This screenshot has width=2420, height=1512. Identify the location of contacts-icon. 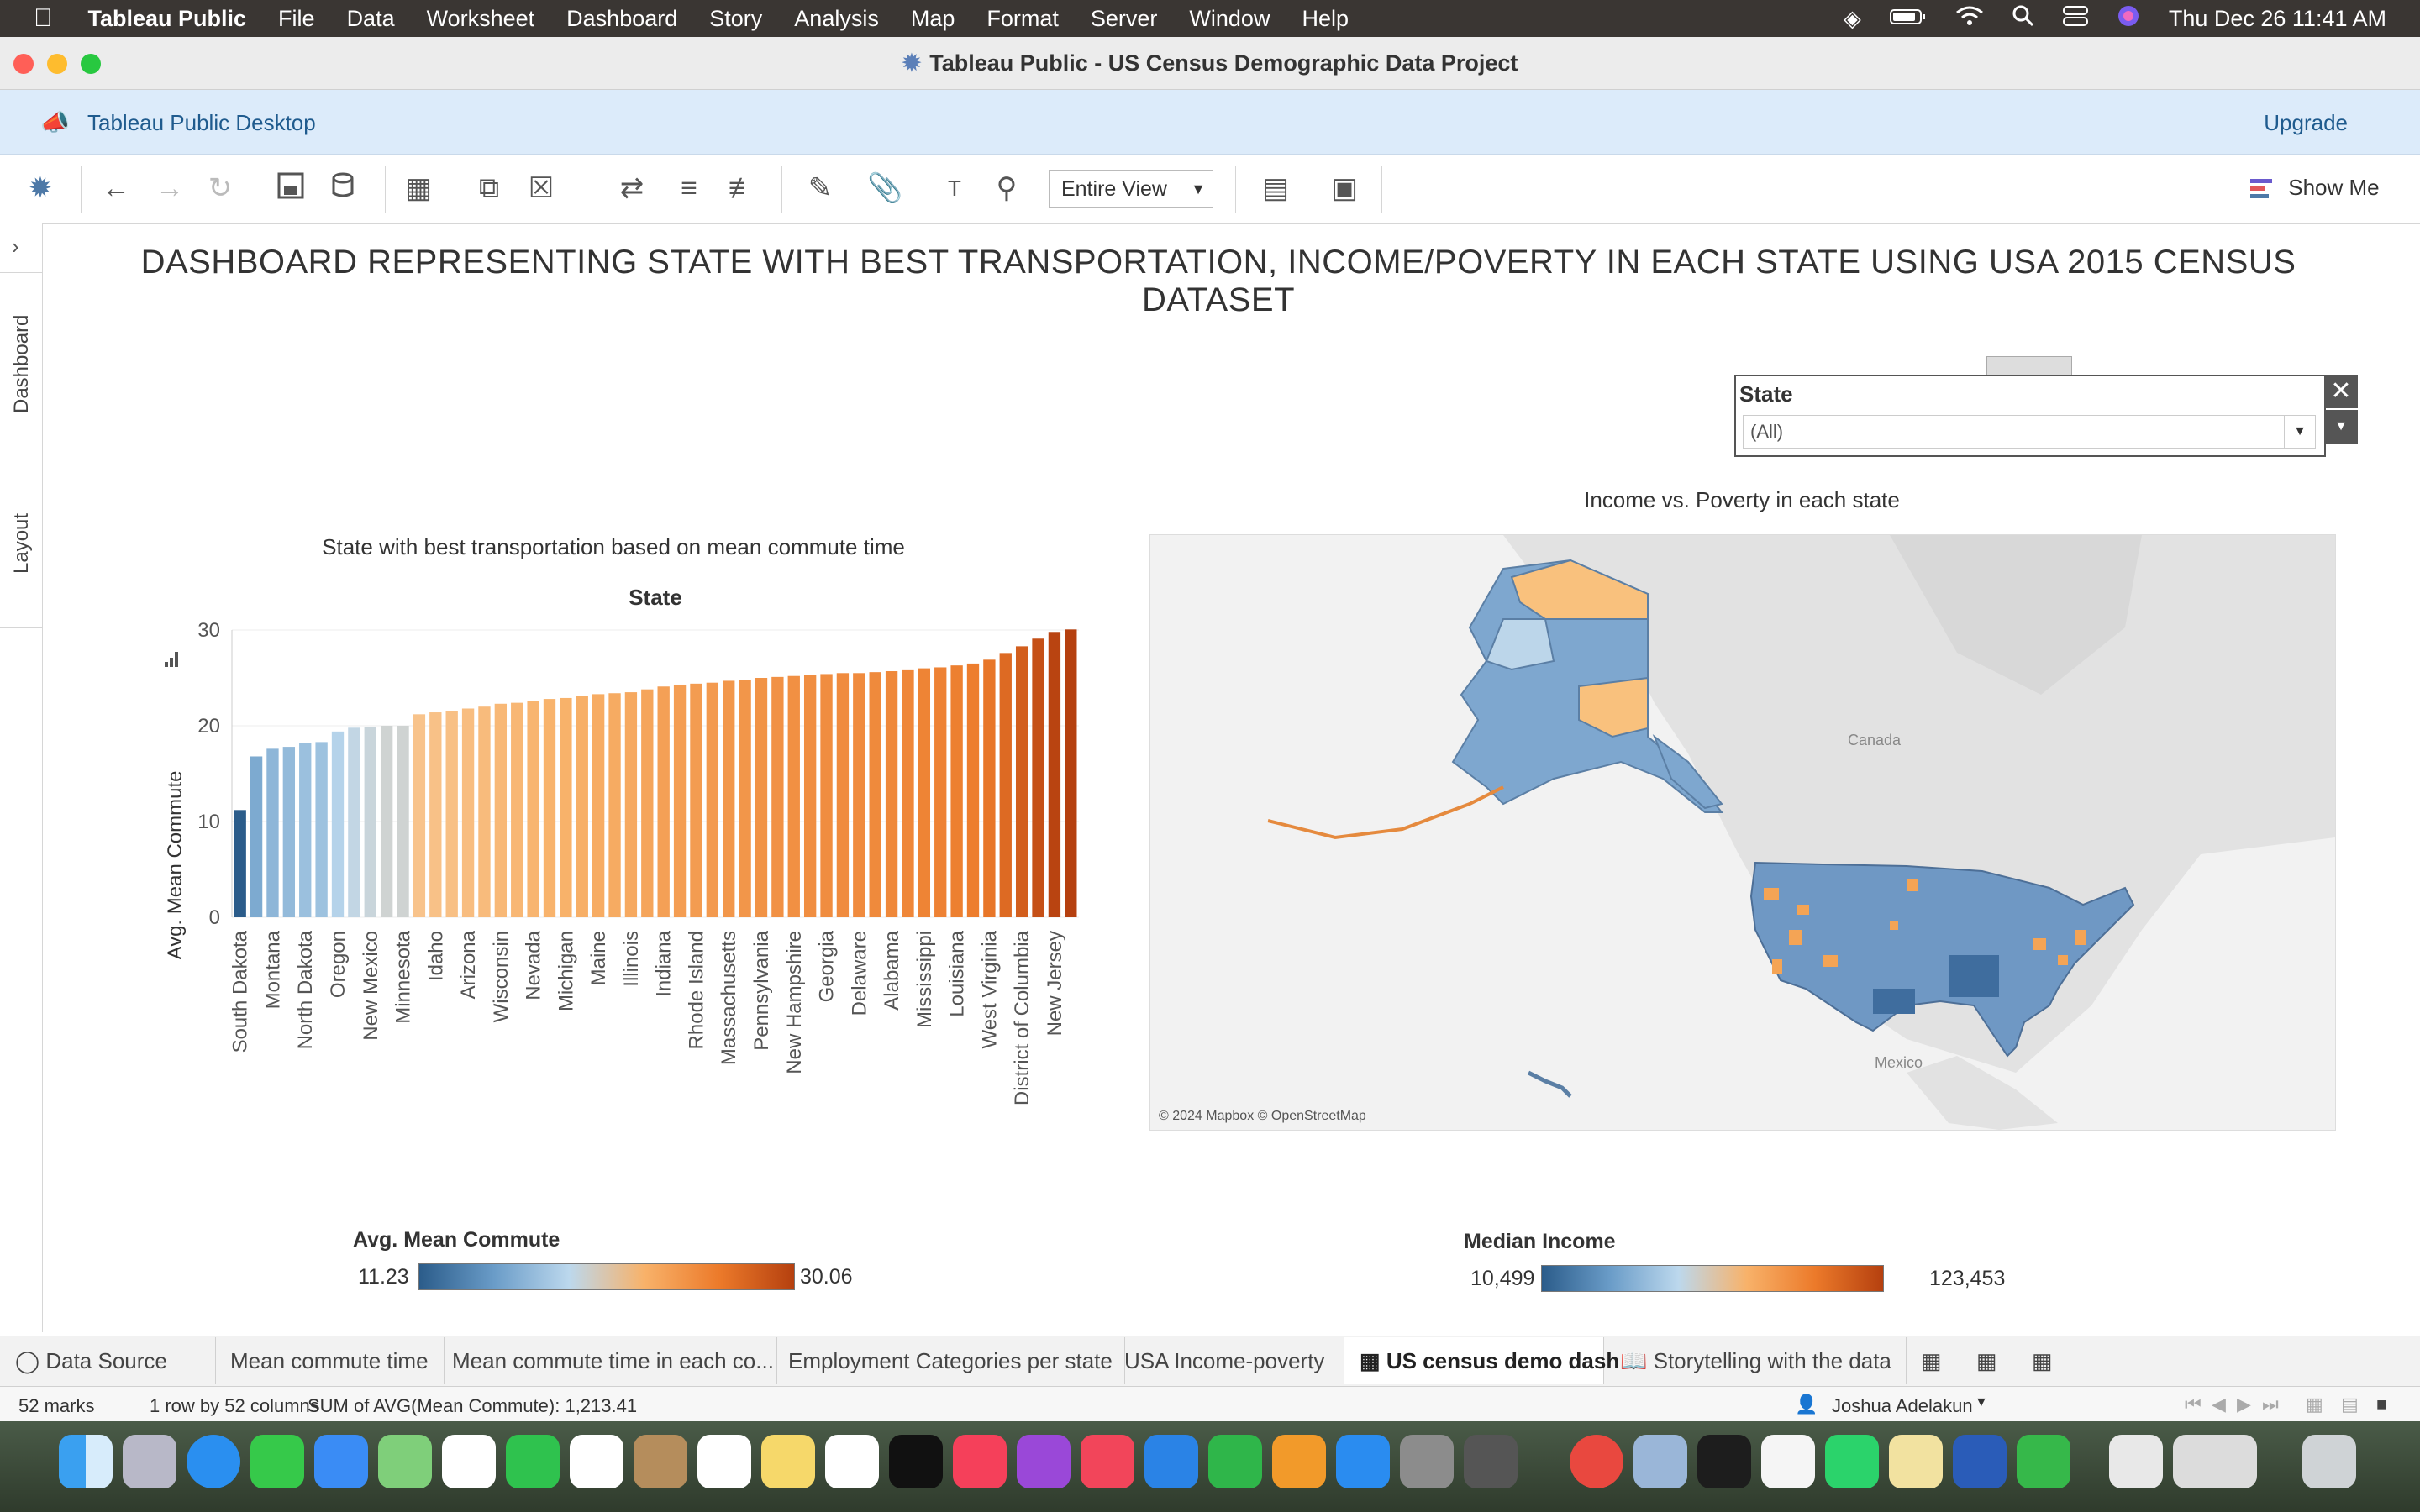
(660, 1461).